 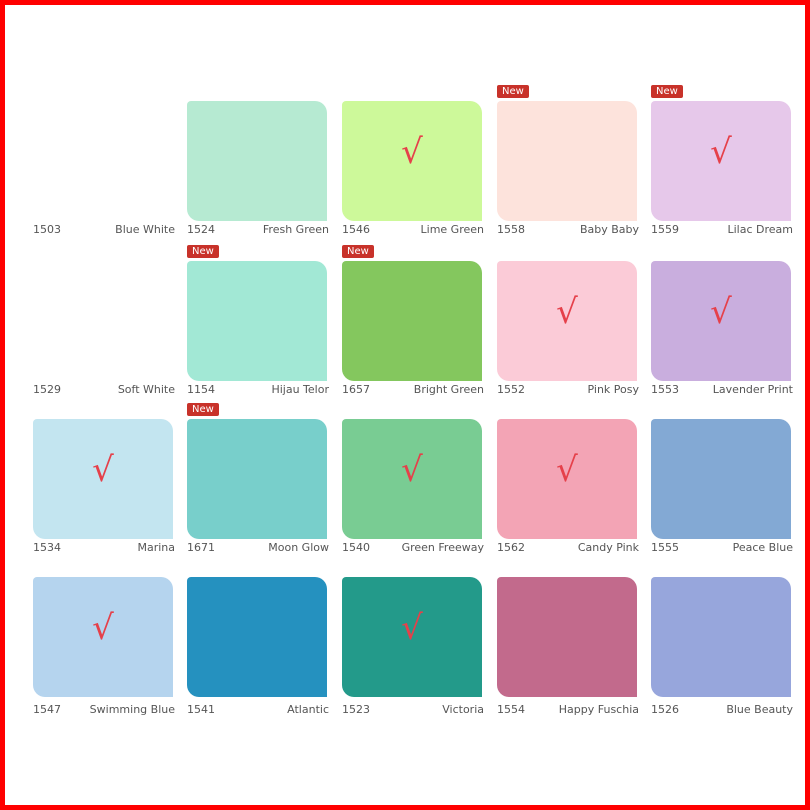 I want to click on color-name: Moon Glow, so click(x=298, y=547).